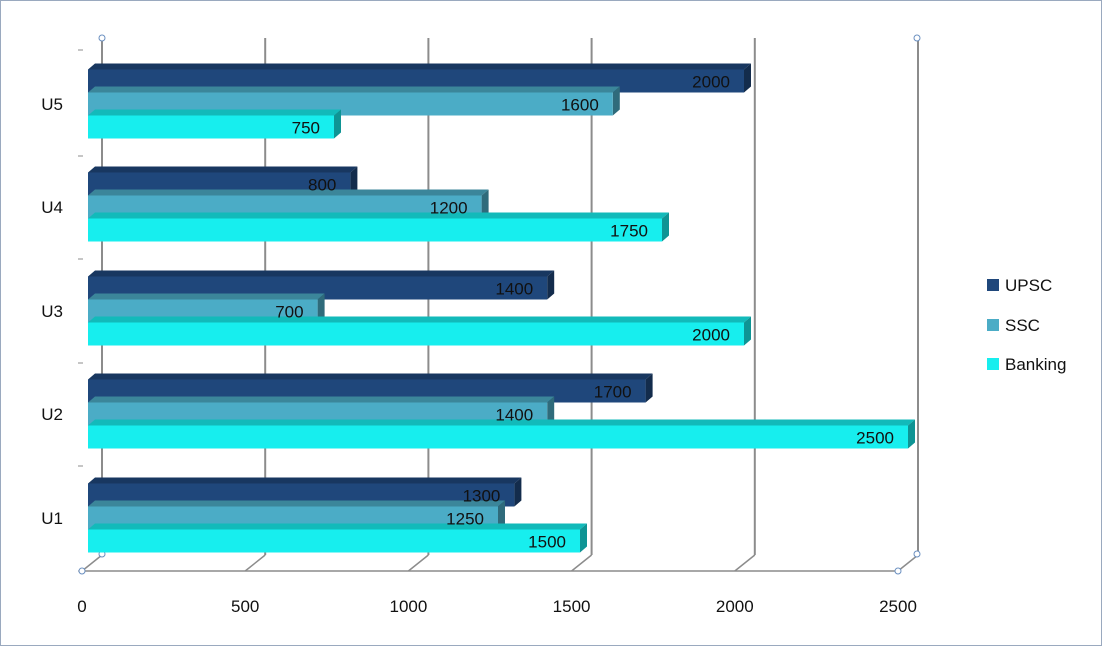 Image resolution: width=1102 pixels, height=646 pixels. I want to click on data-label: 1600, so click(580, 105).